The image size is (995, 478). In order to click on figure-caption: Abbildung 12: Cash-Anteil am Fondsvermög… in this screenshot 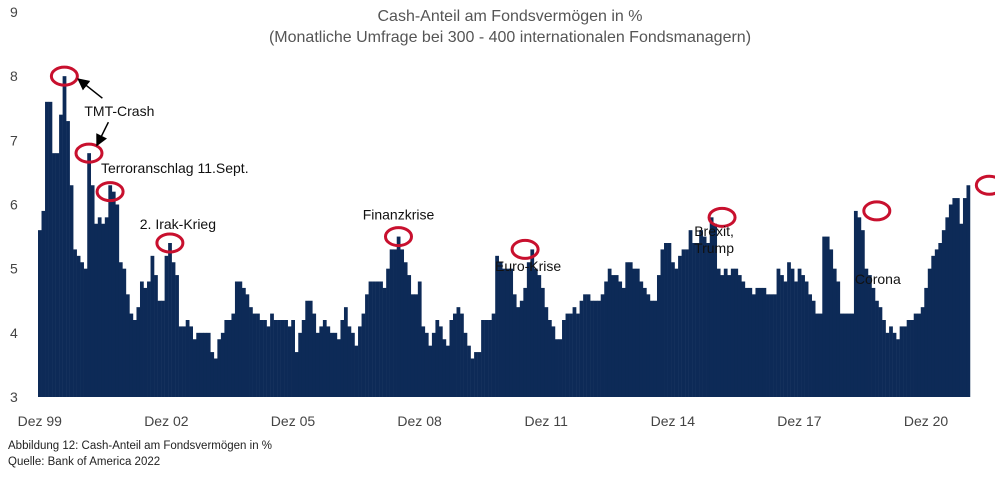, I will do `click(140, 446)`.